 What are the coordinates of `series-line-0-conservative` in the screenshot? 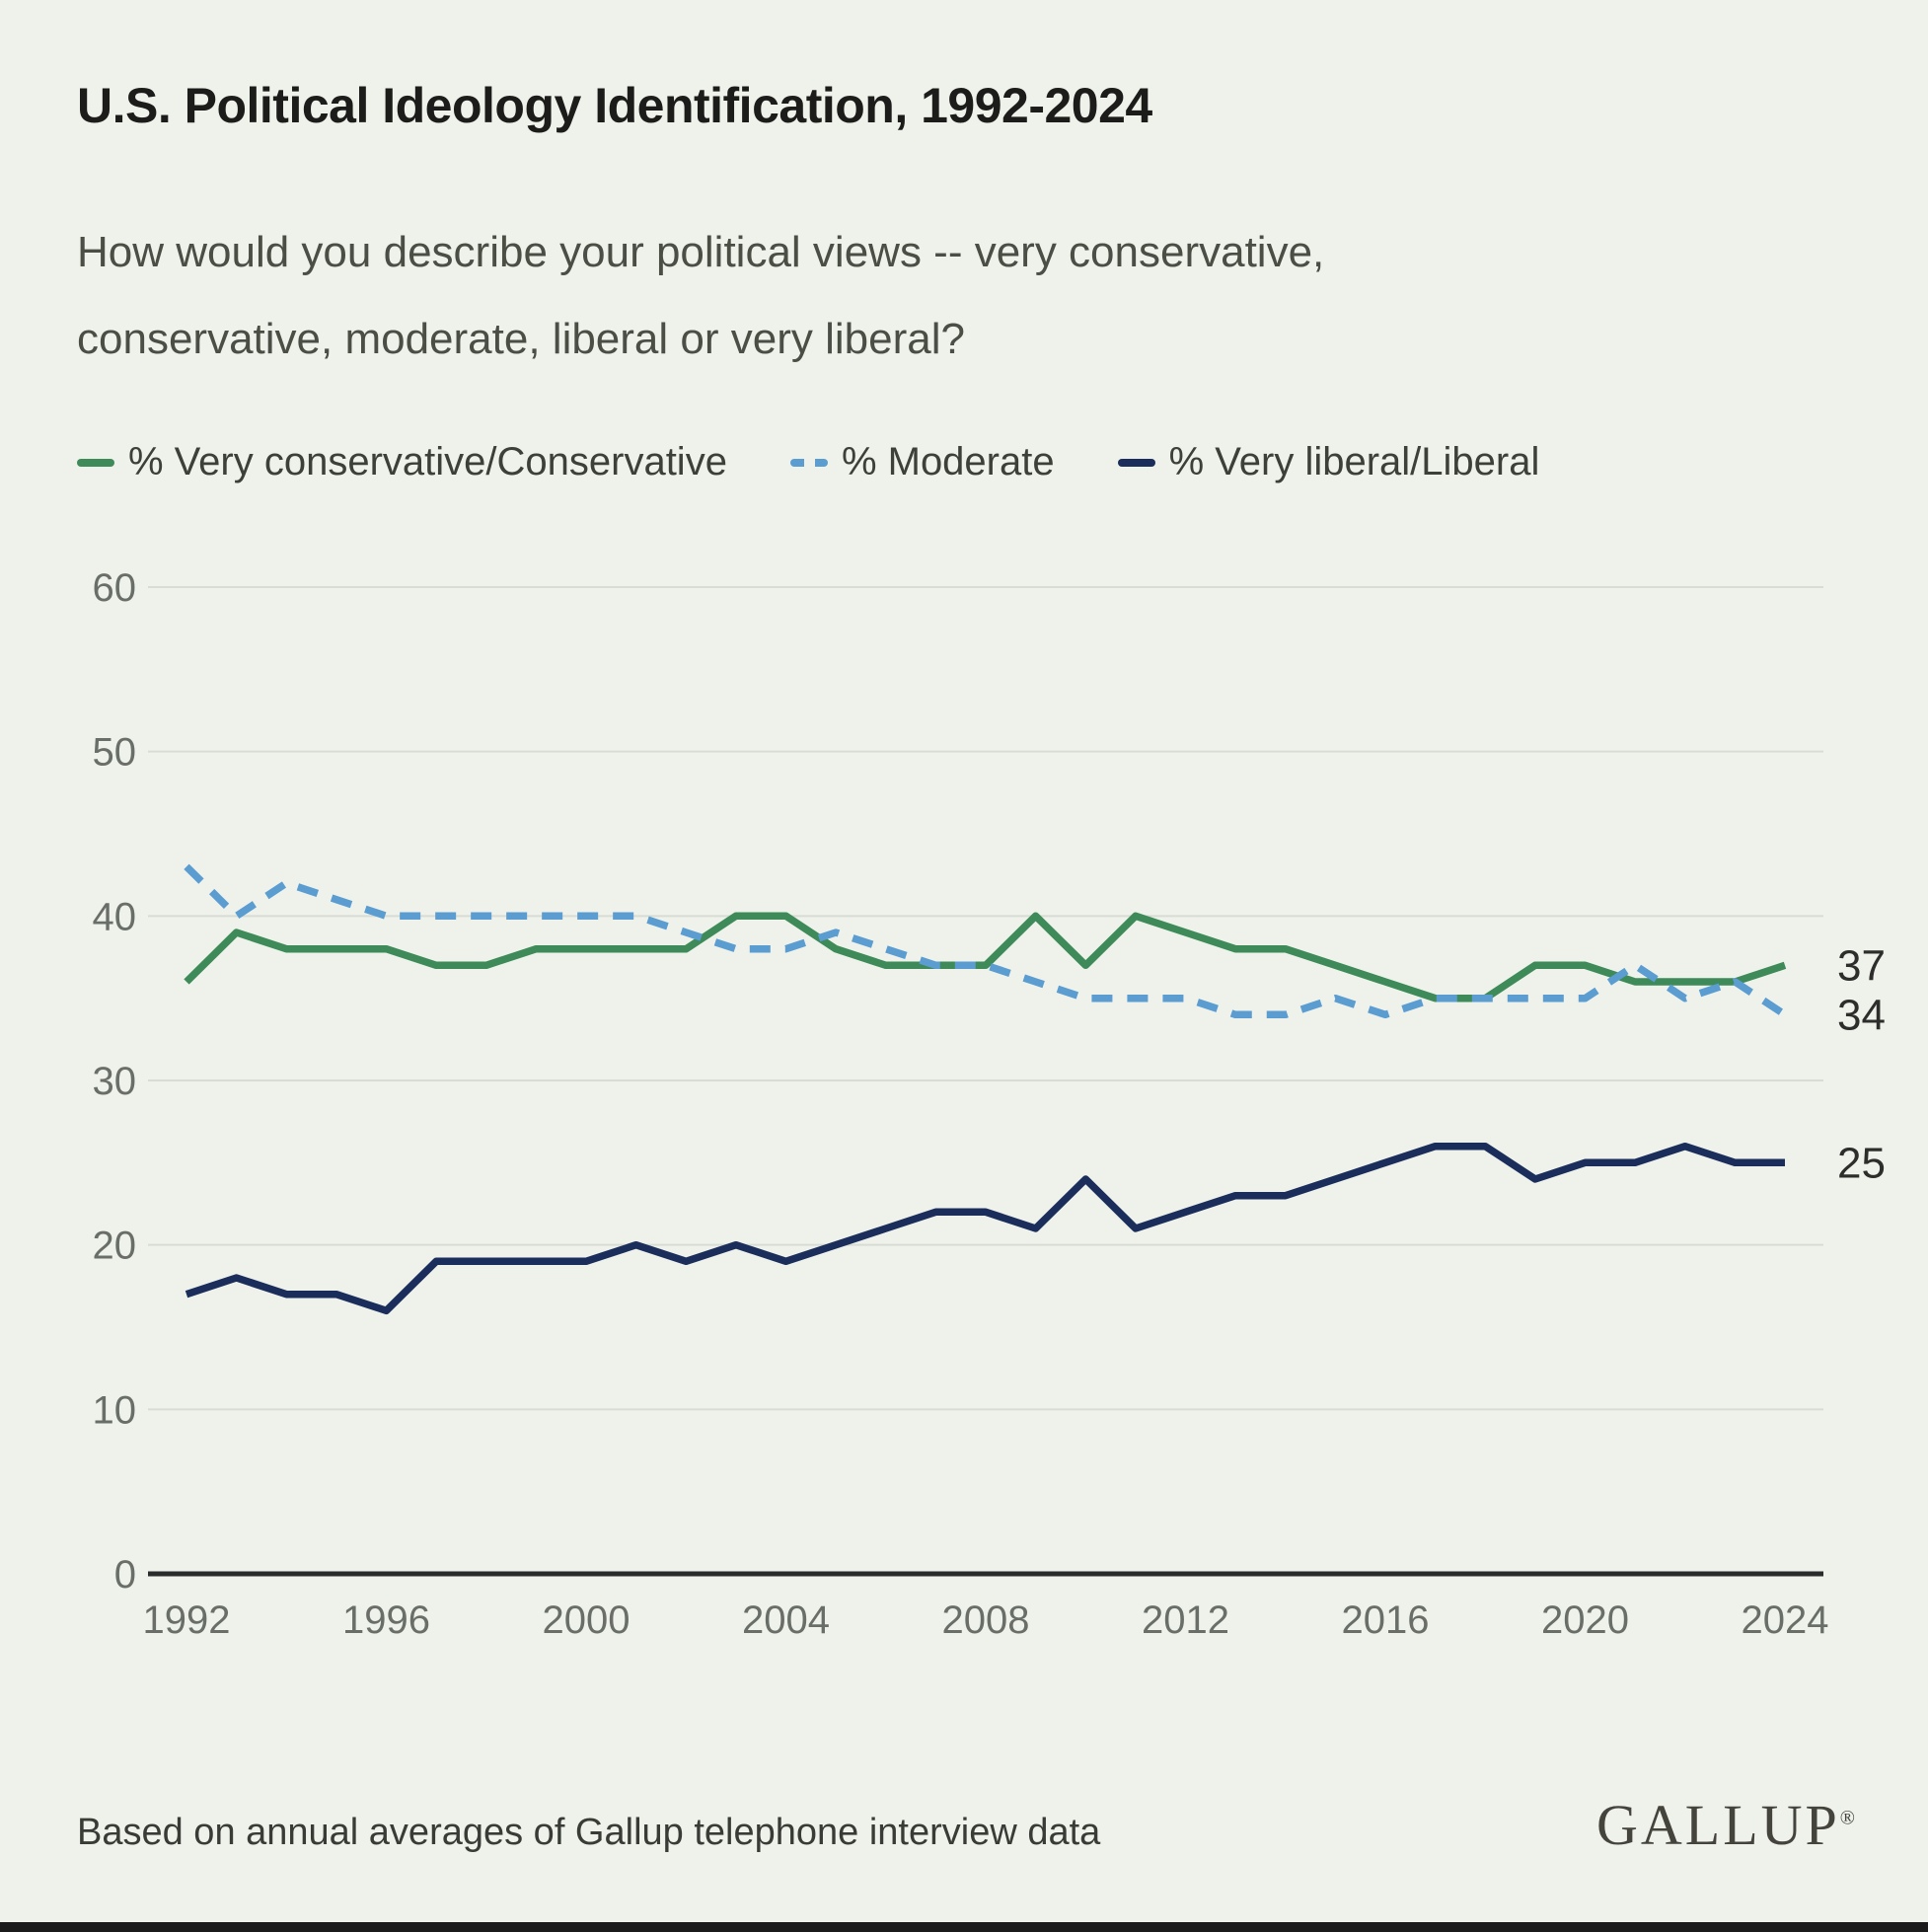 It's located at (985, 957).